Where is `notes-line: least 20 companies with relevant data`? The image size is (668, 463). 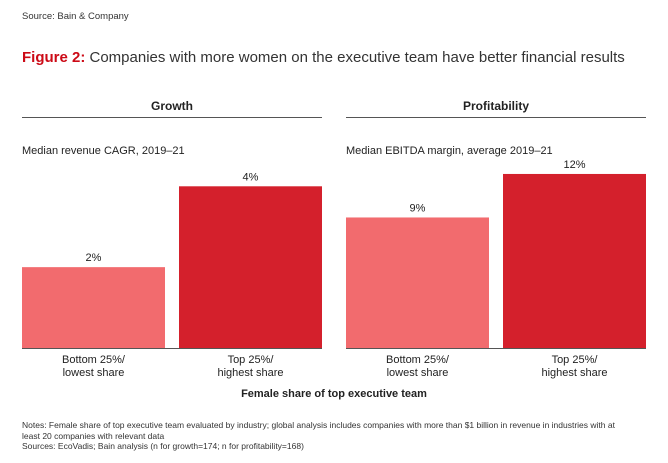 notes-line: least 20 companies with relevant data is located at coordinates (93, 435).